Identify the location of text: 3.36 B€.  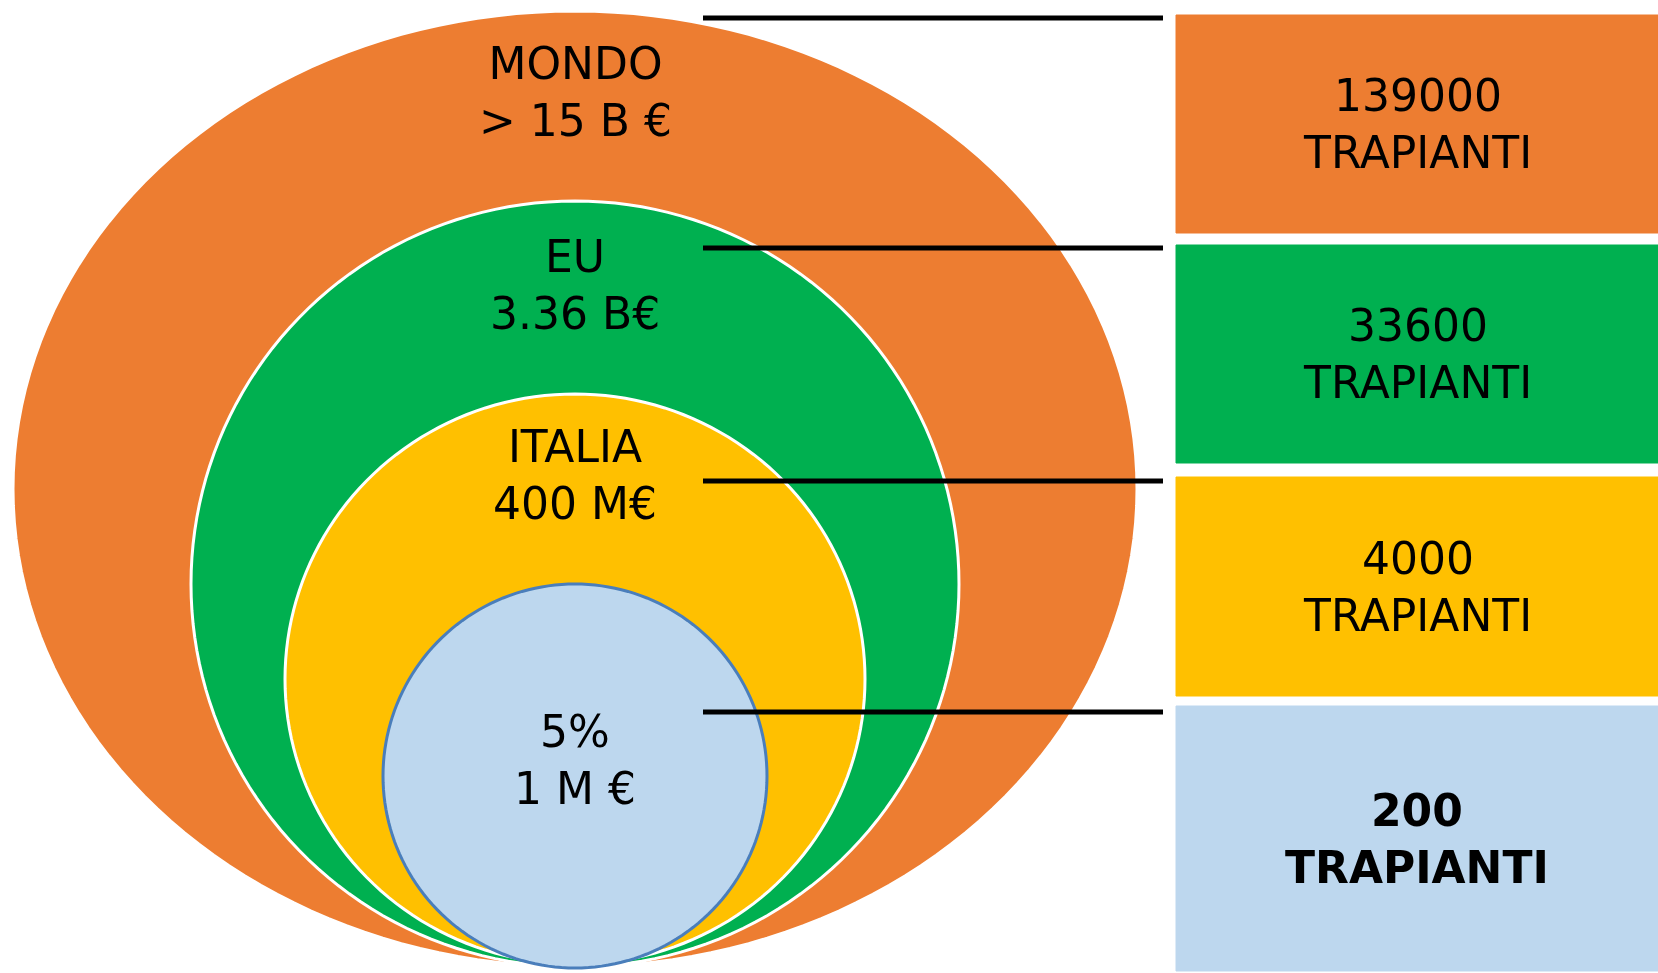
(575, 314).